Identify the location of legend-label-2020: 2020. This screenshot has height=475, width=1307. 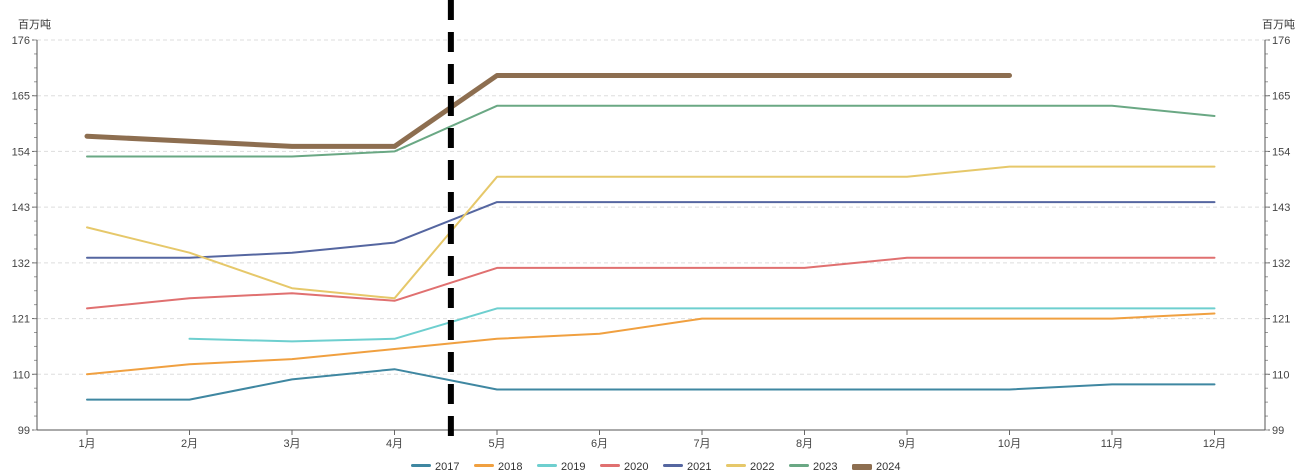
(636, 467).